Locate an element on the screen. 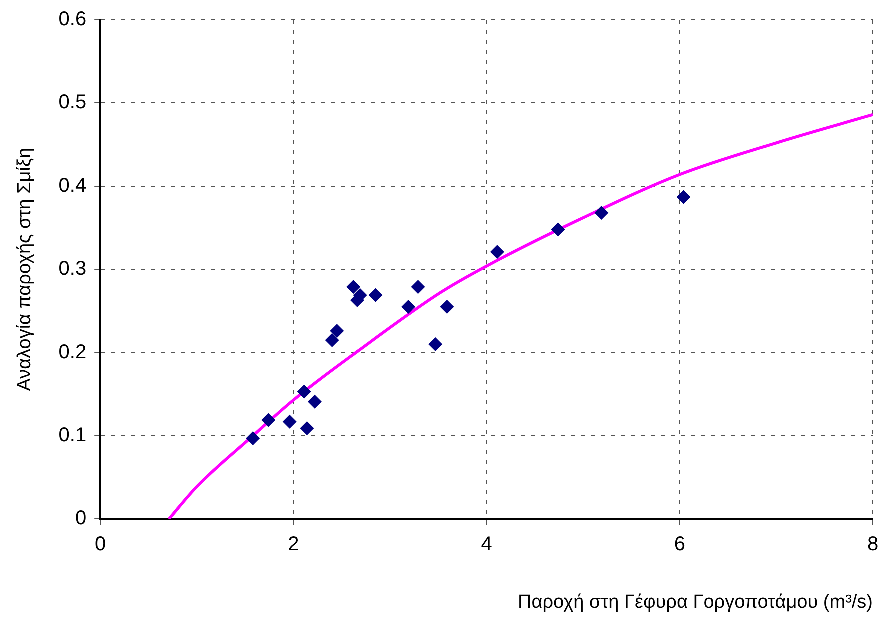 The height and width of the screenshot is (628, 893). y-tick-label: 0.5 is located at coordinates (72, 103).